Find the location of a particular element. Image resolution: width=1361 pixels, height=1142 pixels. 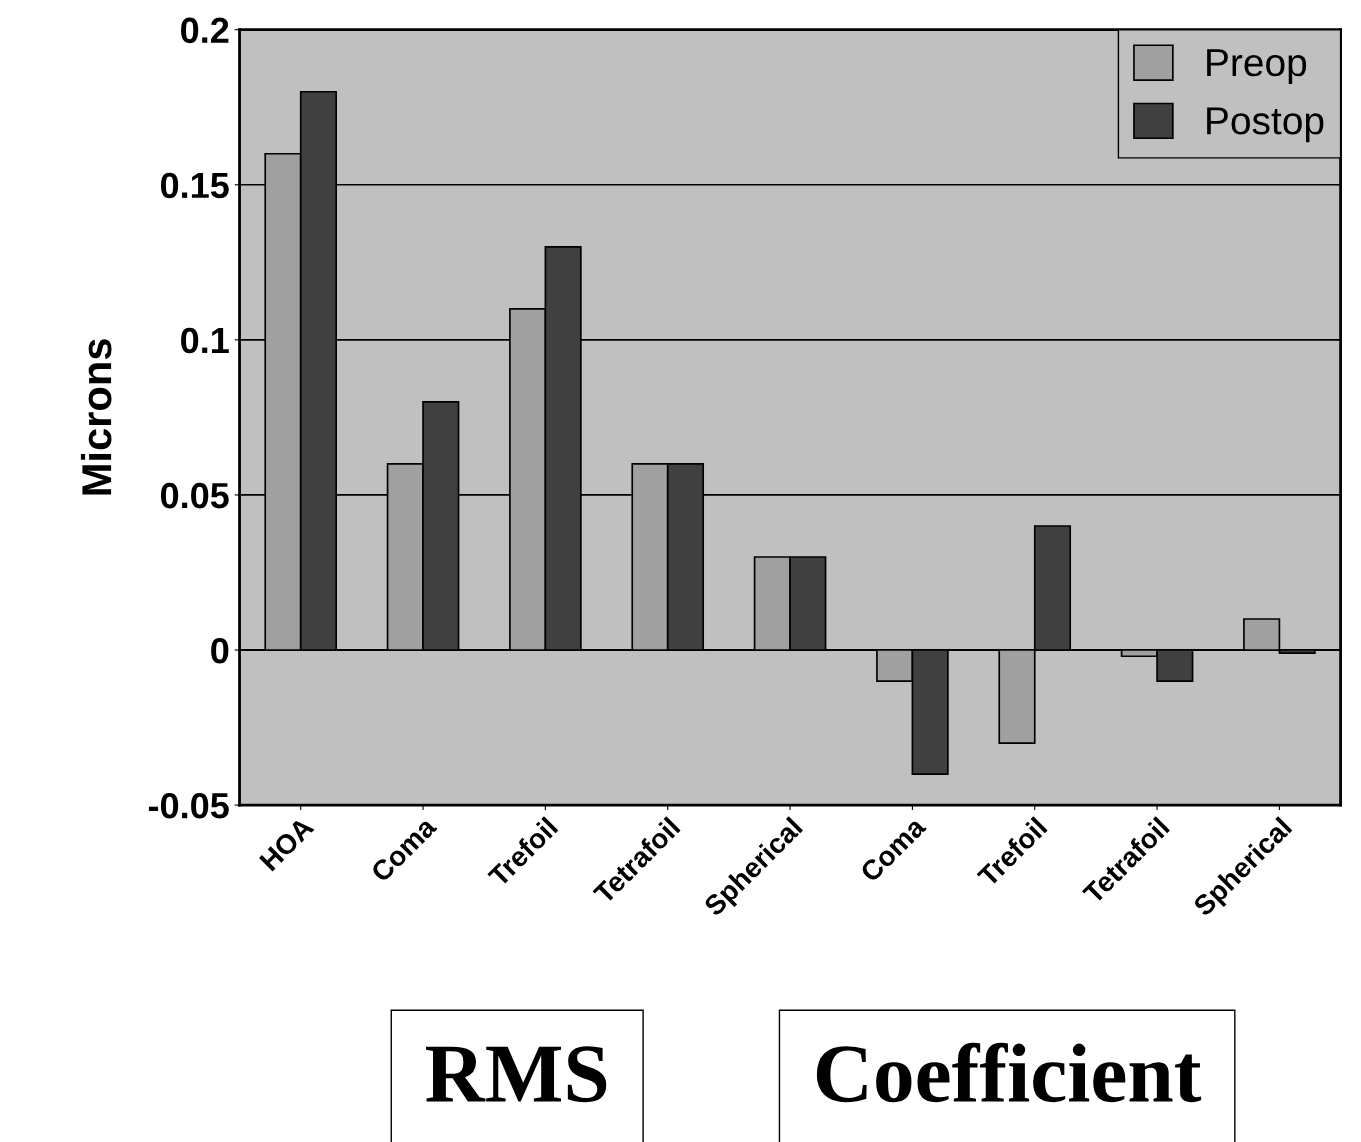

y-tick-label: 0.2 is located at coordinates (205, 30).